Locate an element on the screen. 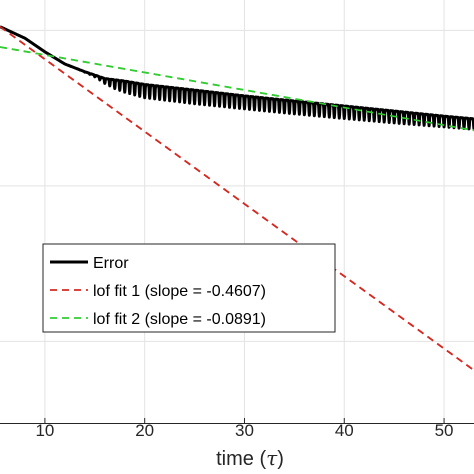 The height and width of the screenshot is (474, 474). x-tick-label: 20 is located at coordinates (144, 430).